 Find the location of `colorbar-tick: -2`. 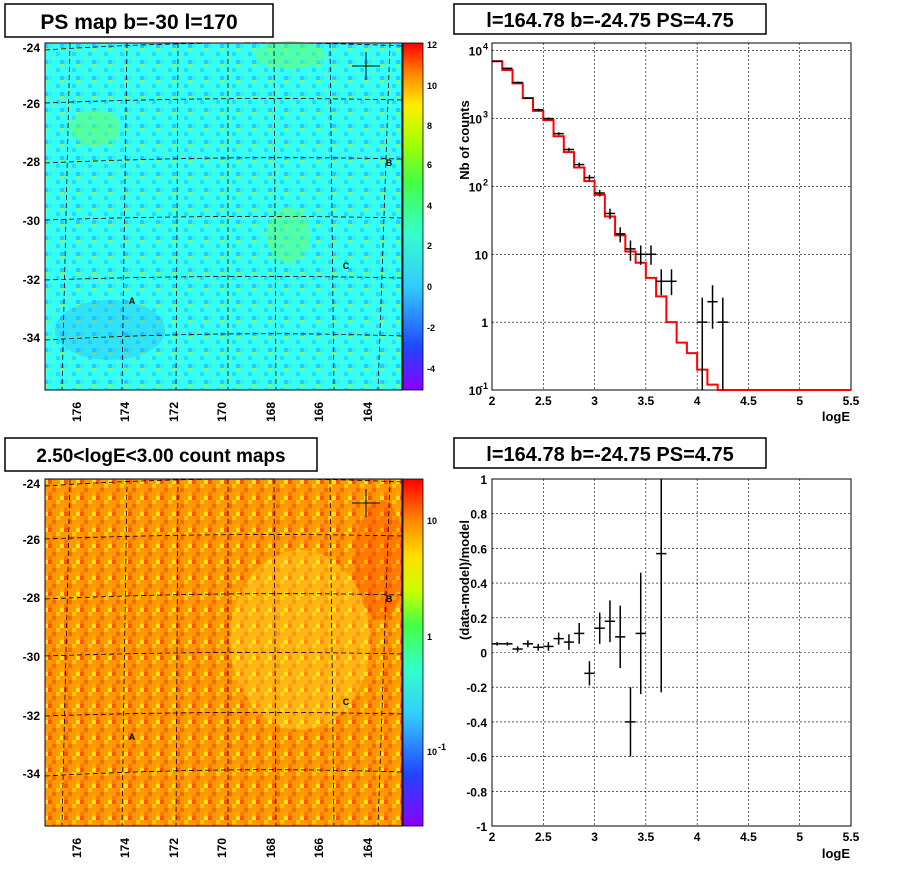

colorbar-tick: -2 is located at coordinates (431, 328).